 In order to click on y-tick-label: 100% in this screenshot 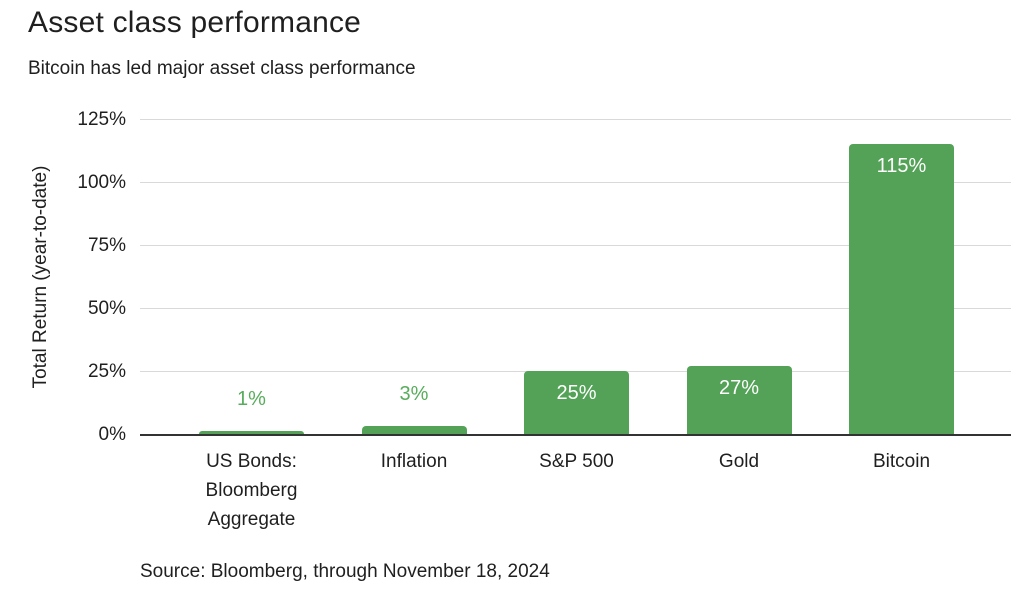, I will do `click(101, 182)`.